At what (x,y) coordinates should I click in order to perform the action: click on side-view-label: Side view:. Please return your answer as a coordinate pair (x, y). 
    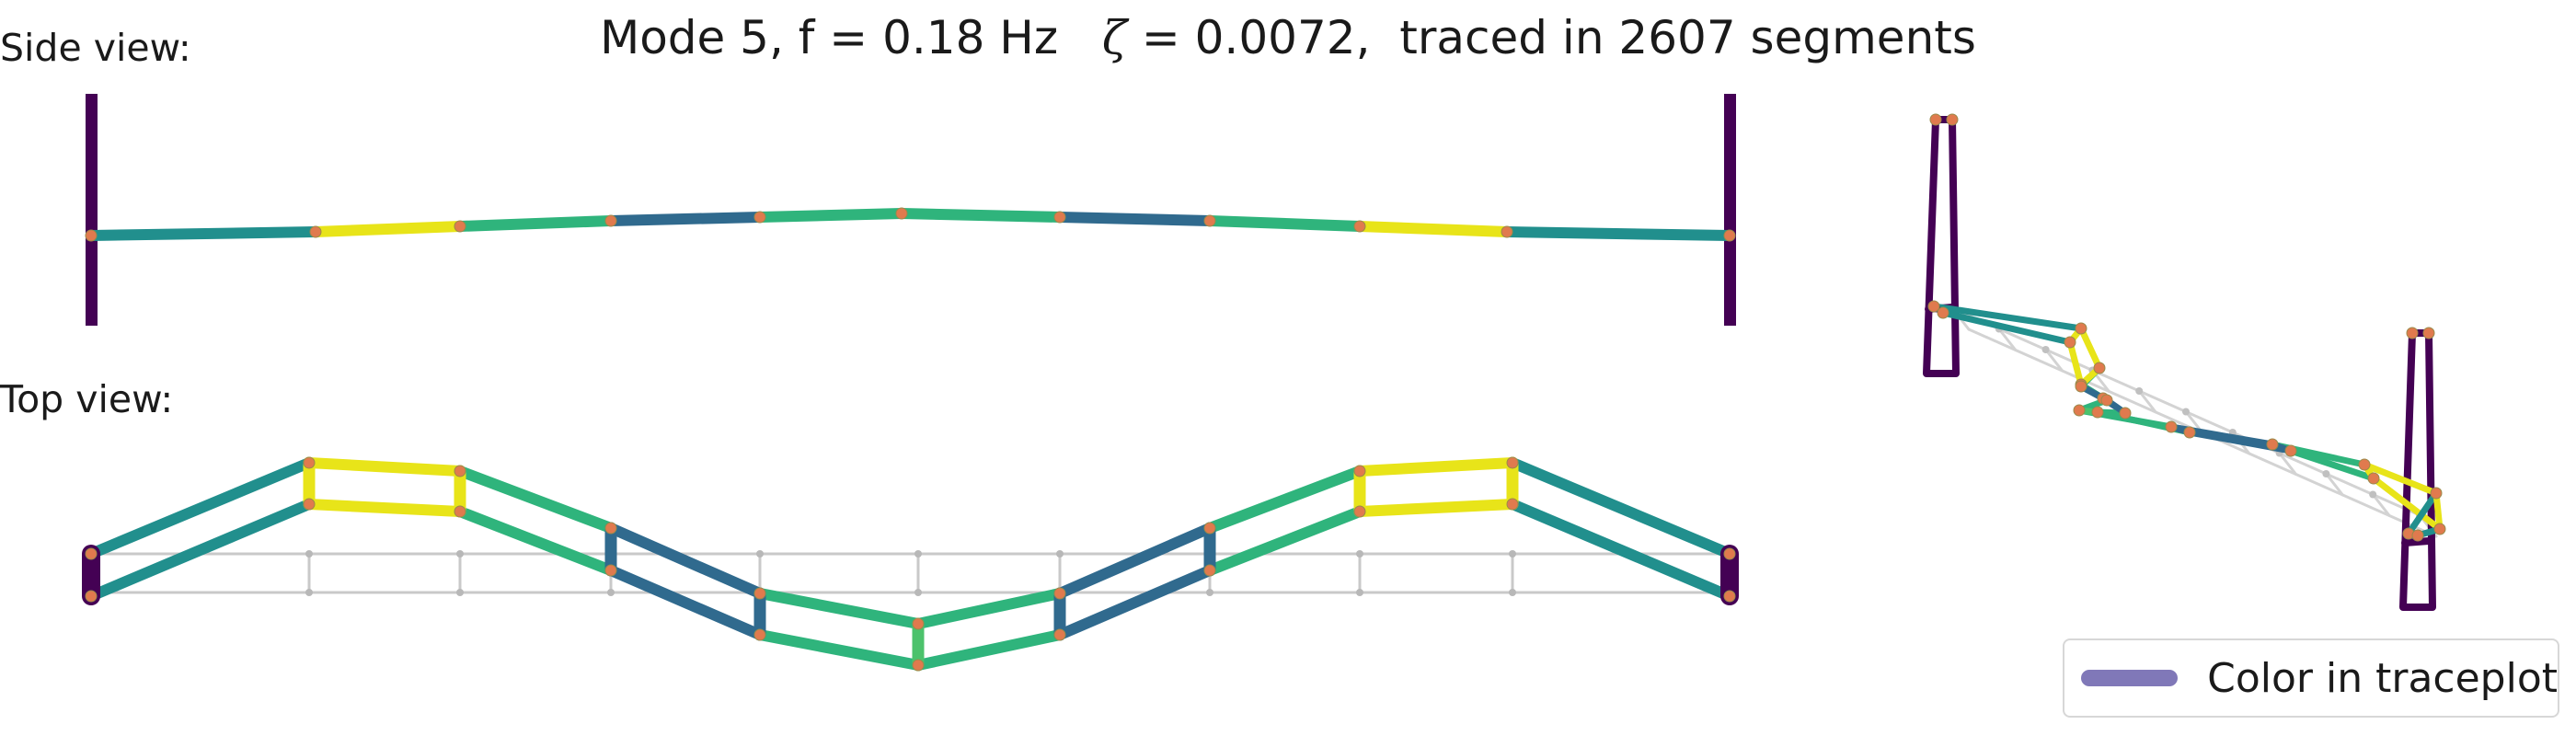
    Looking at the image, I should click on (95, 48).